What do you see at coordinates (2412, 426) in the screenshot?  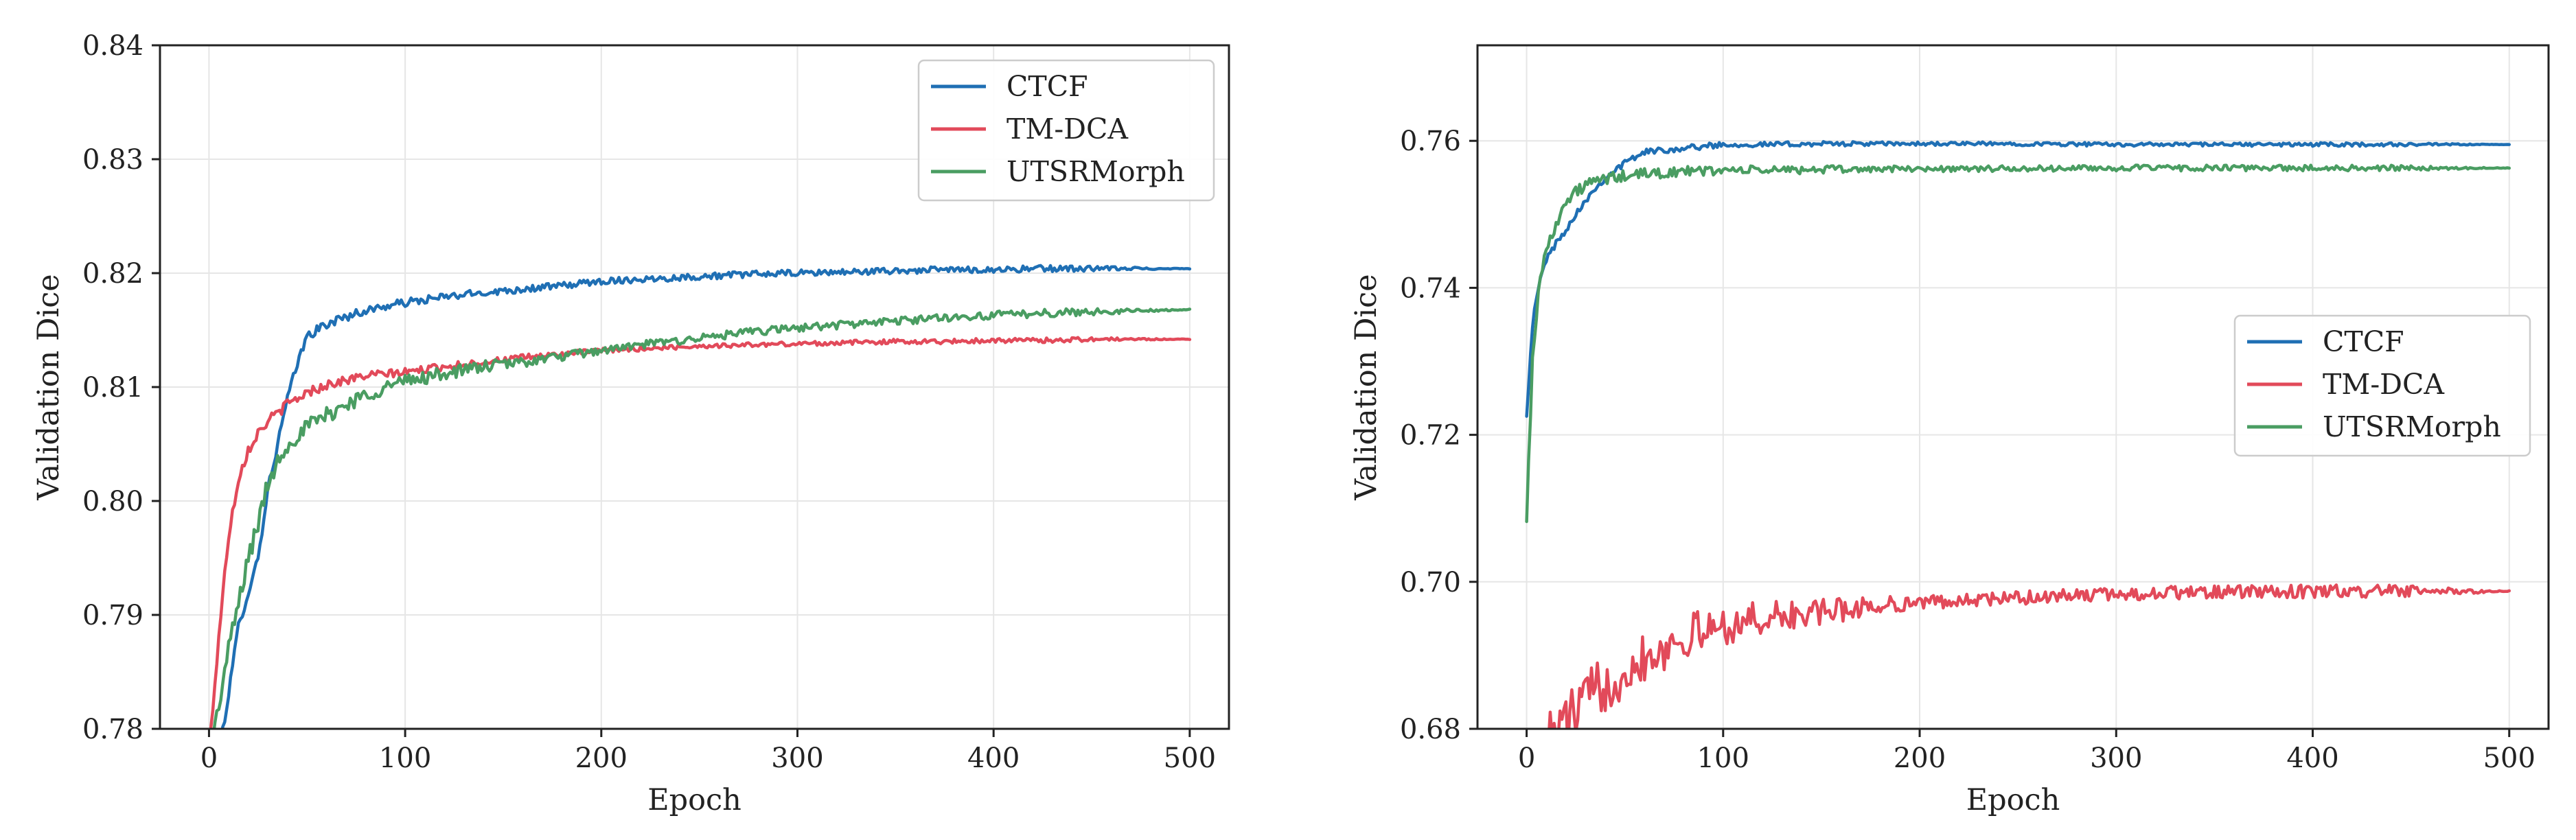 I see `chart-right-legend-label: UTSRMorph` at bounding box center [2412, 426].